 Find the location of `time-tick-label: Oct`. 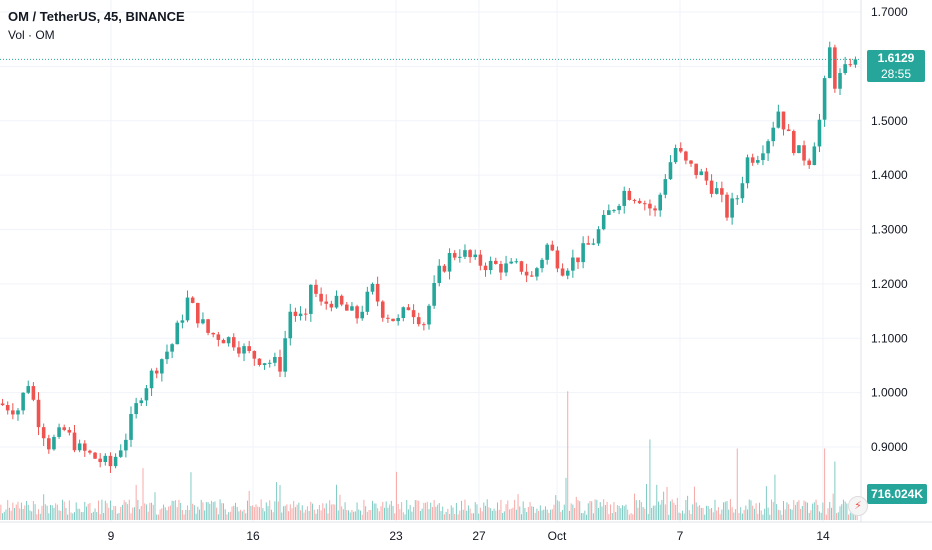

time-tick-label: Oct is located at coordinates (557, 536).